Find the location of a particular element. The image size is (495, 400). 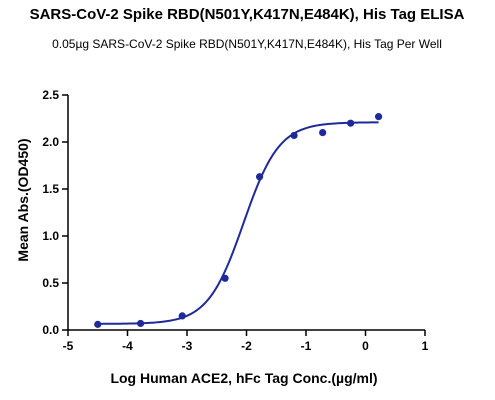

y-axis-label: Mean Abs.(OD450) is located at coordinates (23, 199).